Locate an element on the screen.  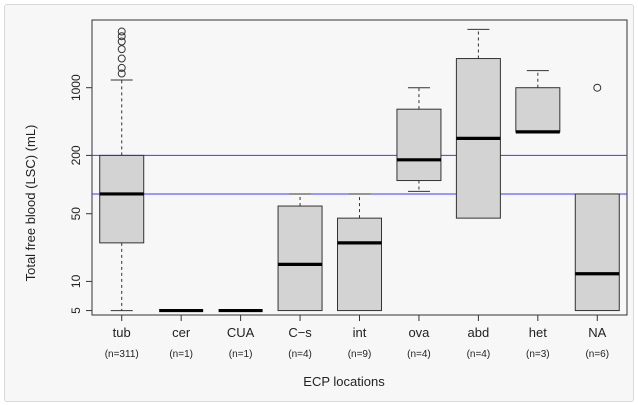
x-count-label: (n=3) is located at coordinates (538, 354).